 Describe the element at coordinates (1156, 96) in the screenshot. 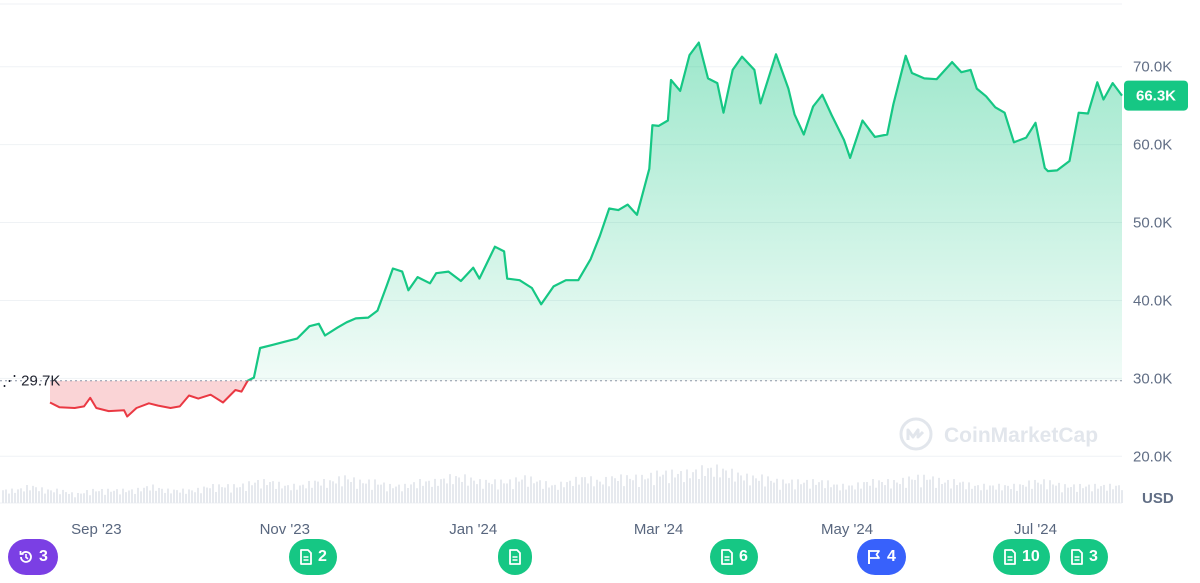

I see `current-price-label: 66.3K` at that location.